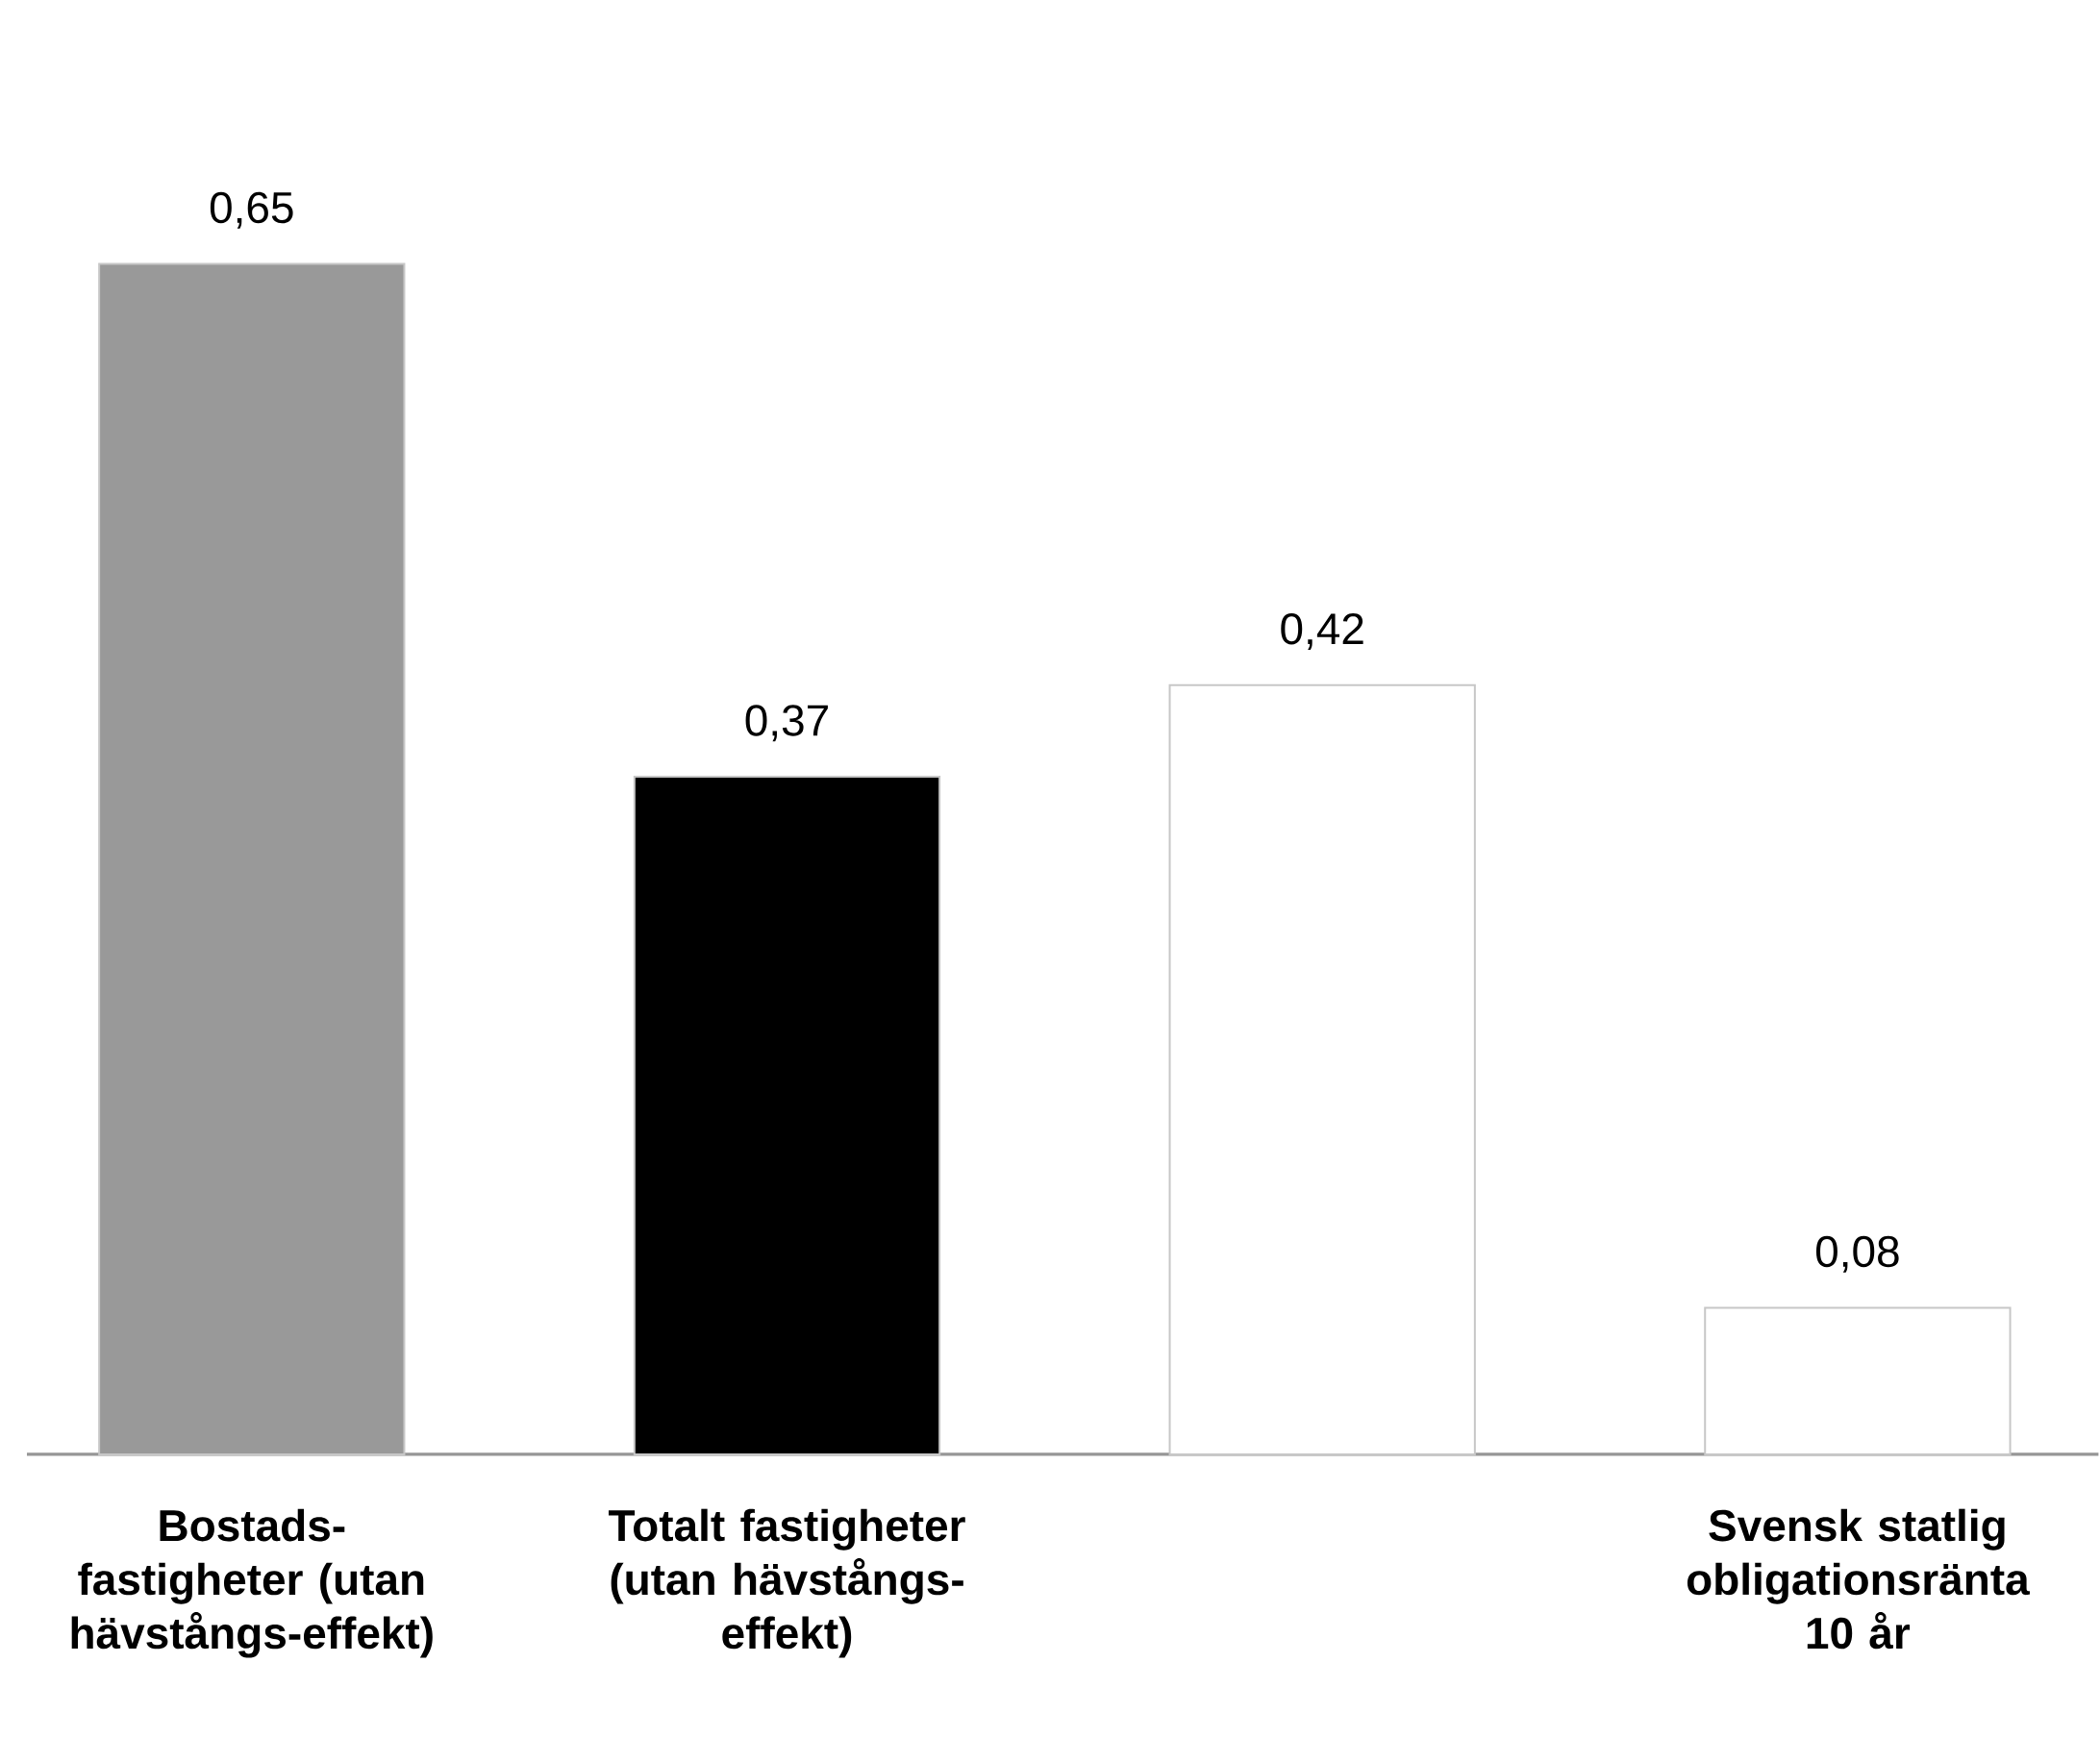 The image size is (2100, 1762). Describe the element at coordinates (252, 1583) in the screenshot. I see `x-tick-label: Bostads-fastigheter (utan hävstångs-effekt)` at that location.